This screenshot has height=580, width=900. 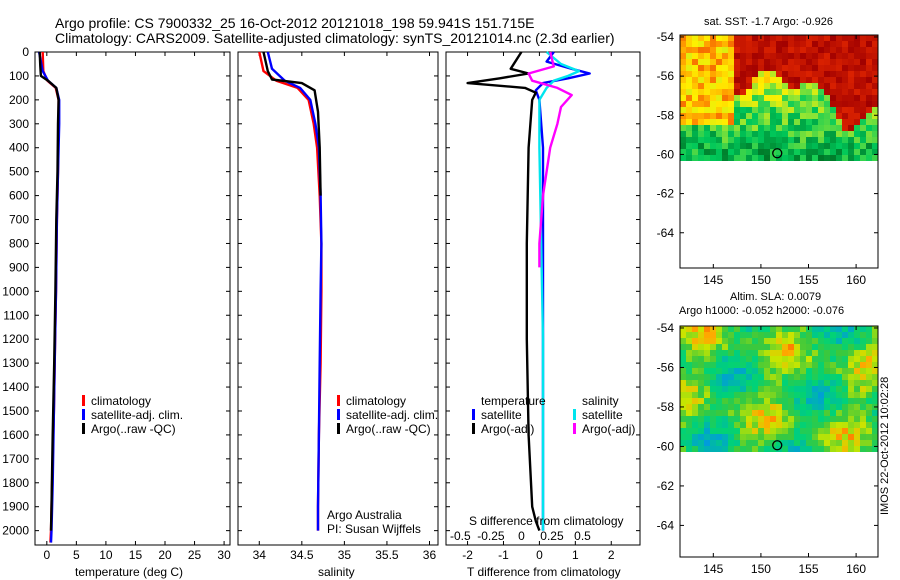 What do you see at coordinates (15, 339) in the screenshot?
I see `y-tick-label: 1200` at bounding box center [15, 339].